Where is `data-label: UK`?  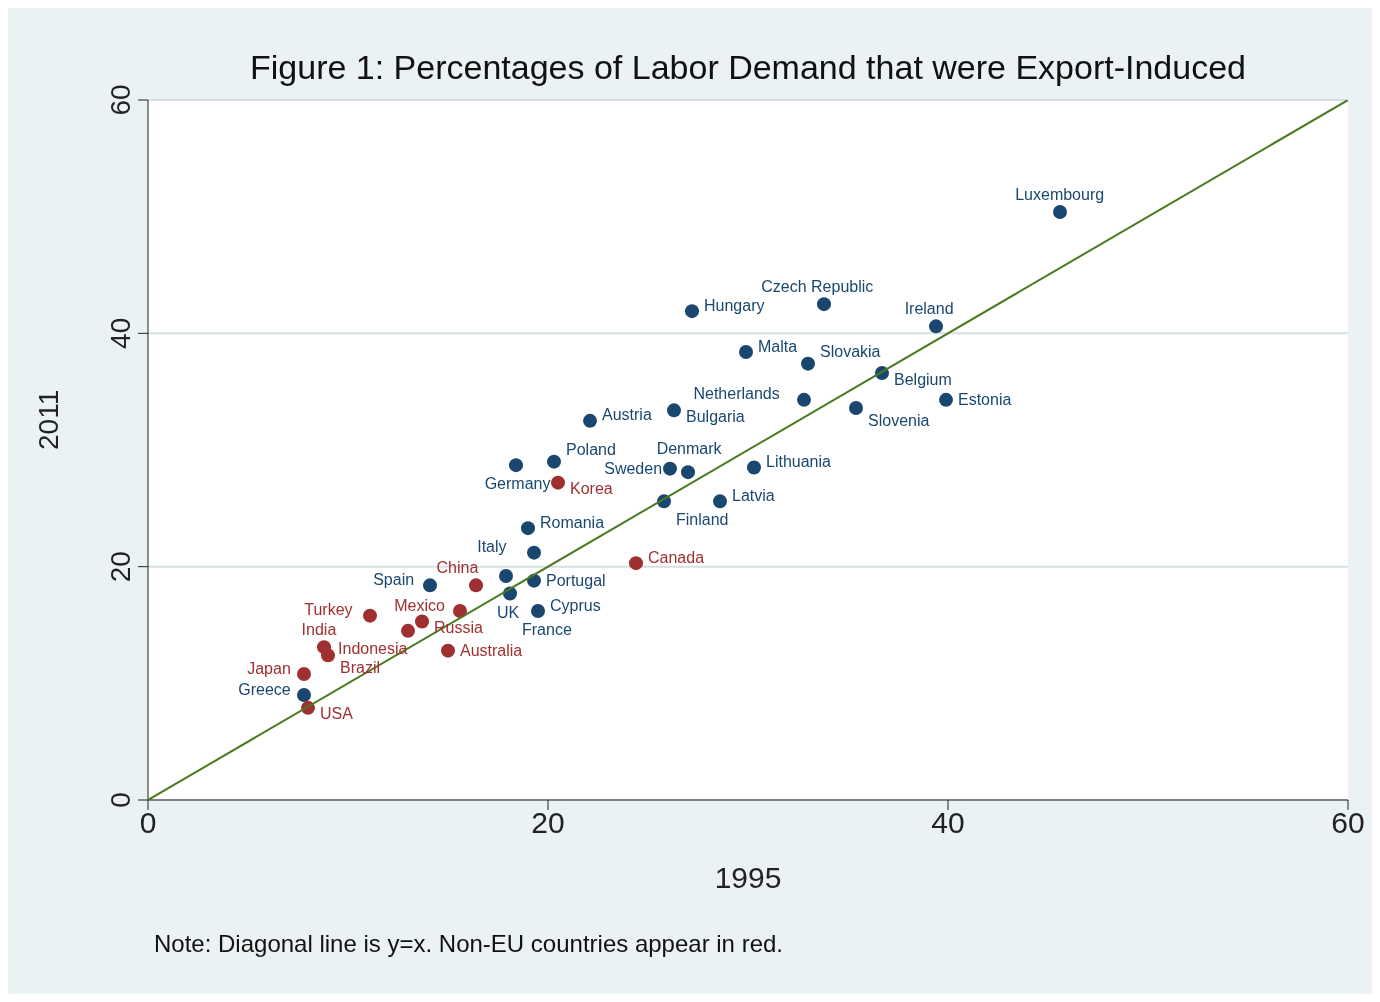 data-label: UK is located at coordinates (508, 612).